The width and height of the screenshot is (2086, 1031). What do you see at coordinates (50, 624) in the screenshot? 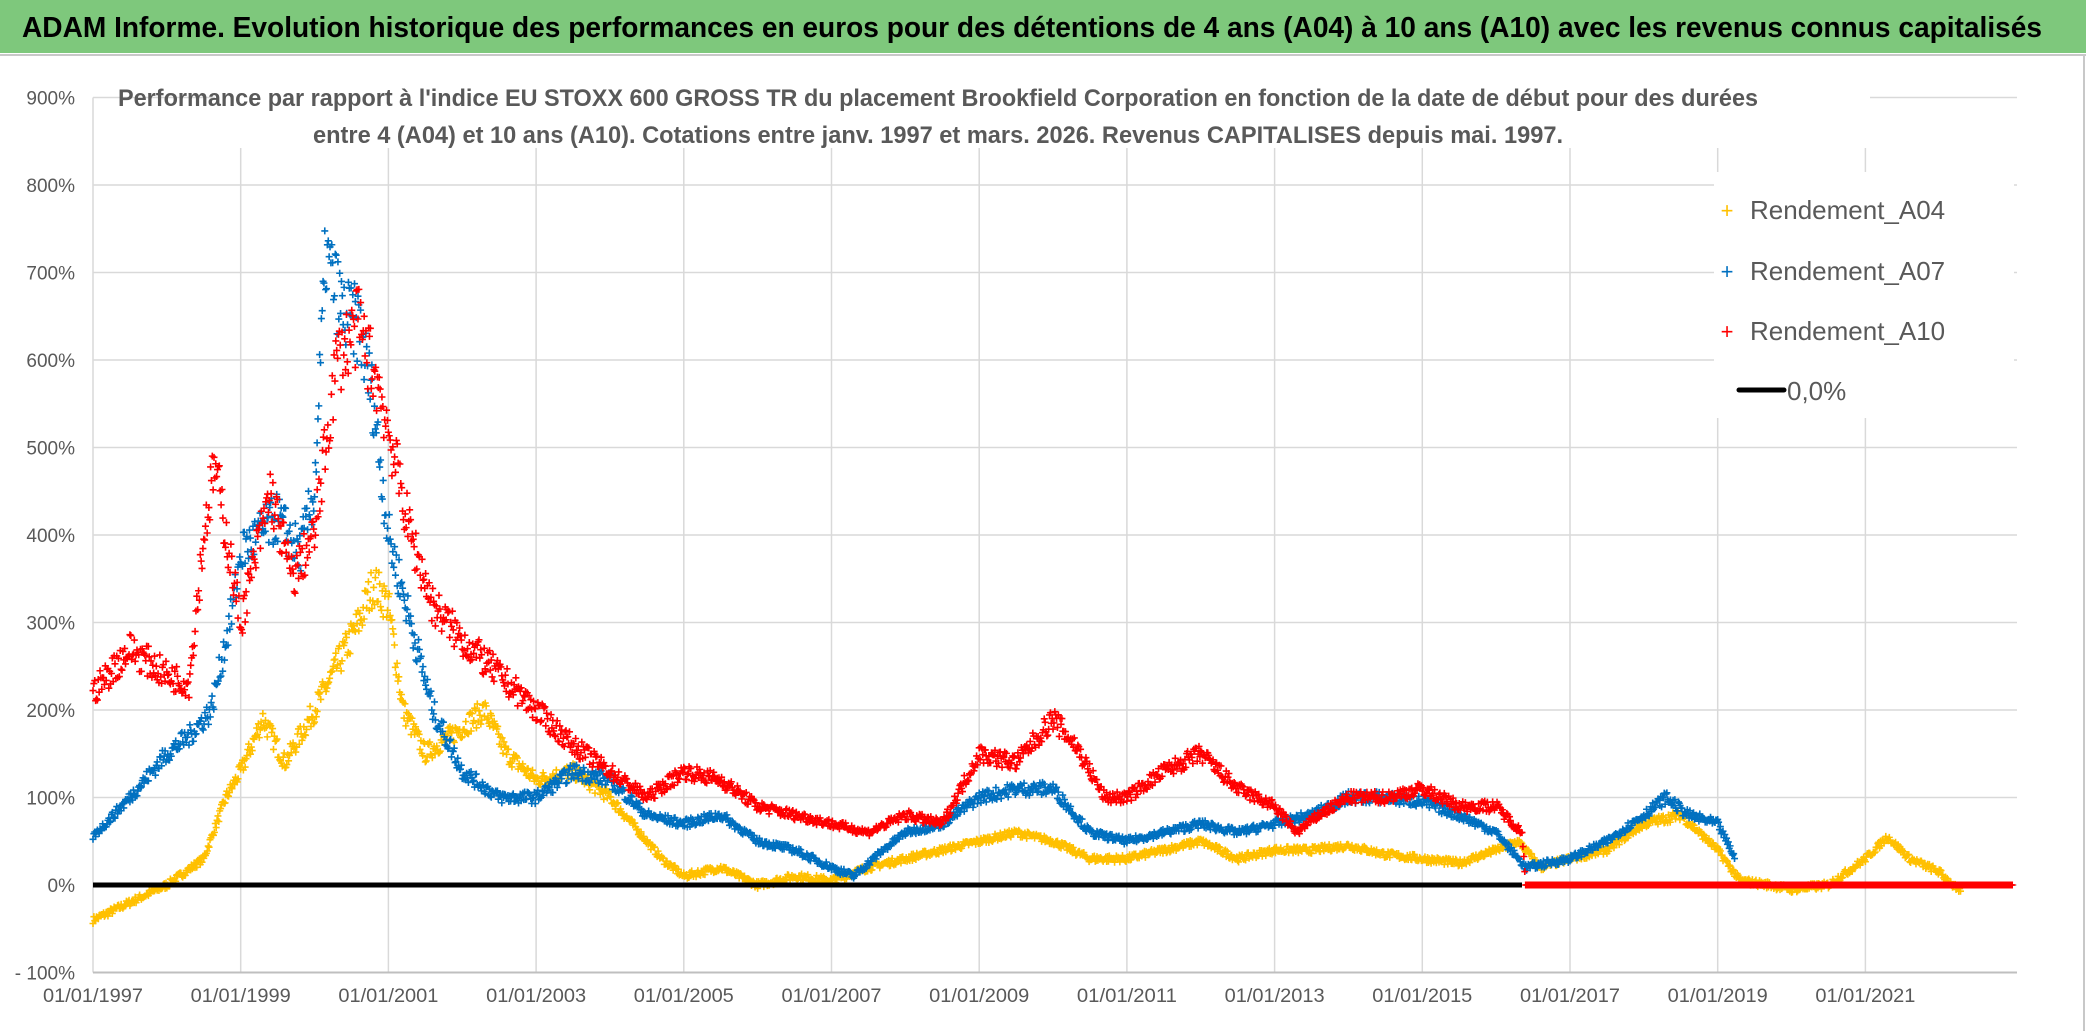
I see `y-tick-label: 300%` at bounding box center [50, 624].